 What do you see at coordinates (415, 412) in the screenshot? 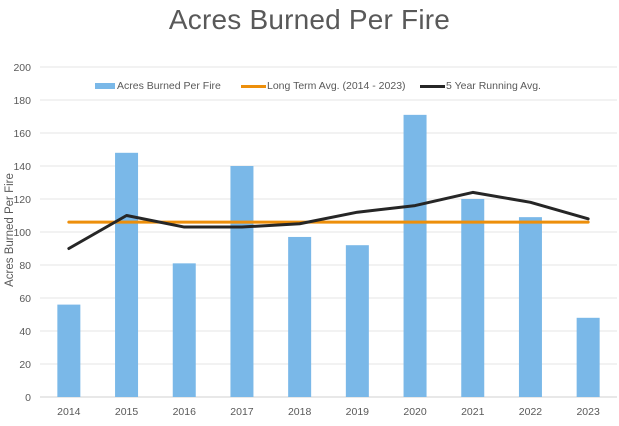
I see `x-tick-label: 2020` at bounding box center [415, 412].